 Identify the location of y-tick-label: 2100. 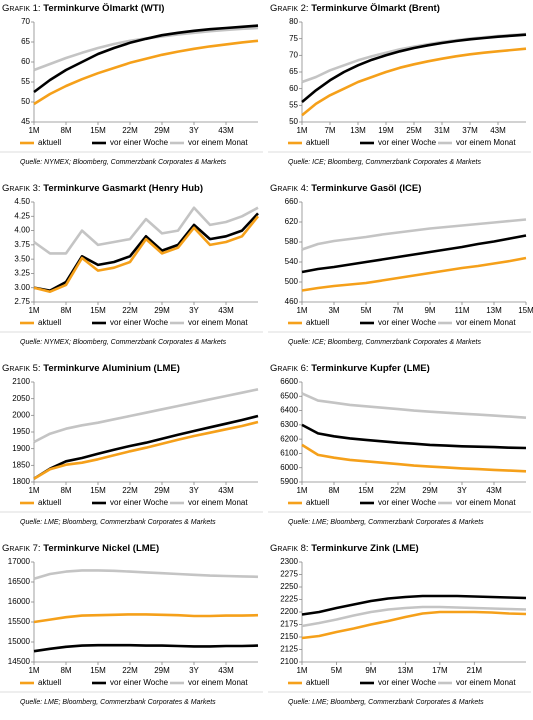
(21, 381).